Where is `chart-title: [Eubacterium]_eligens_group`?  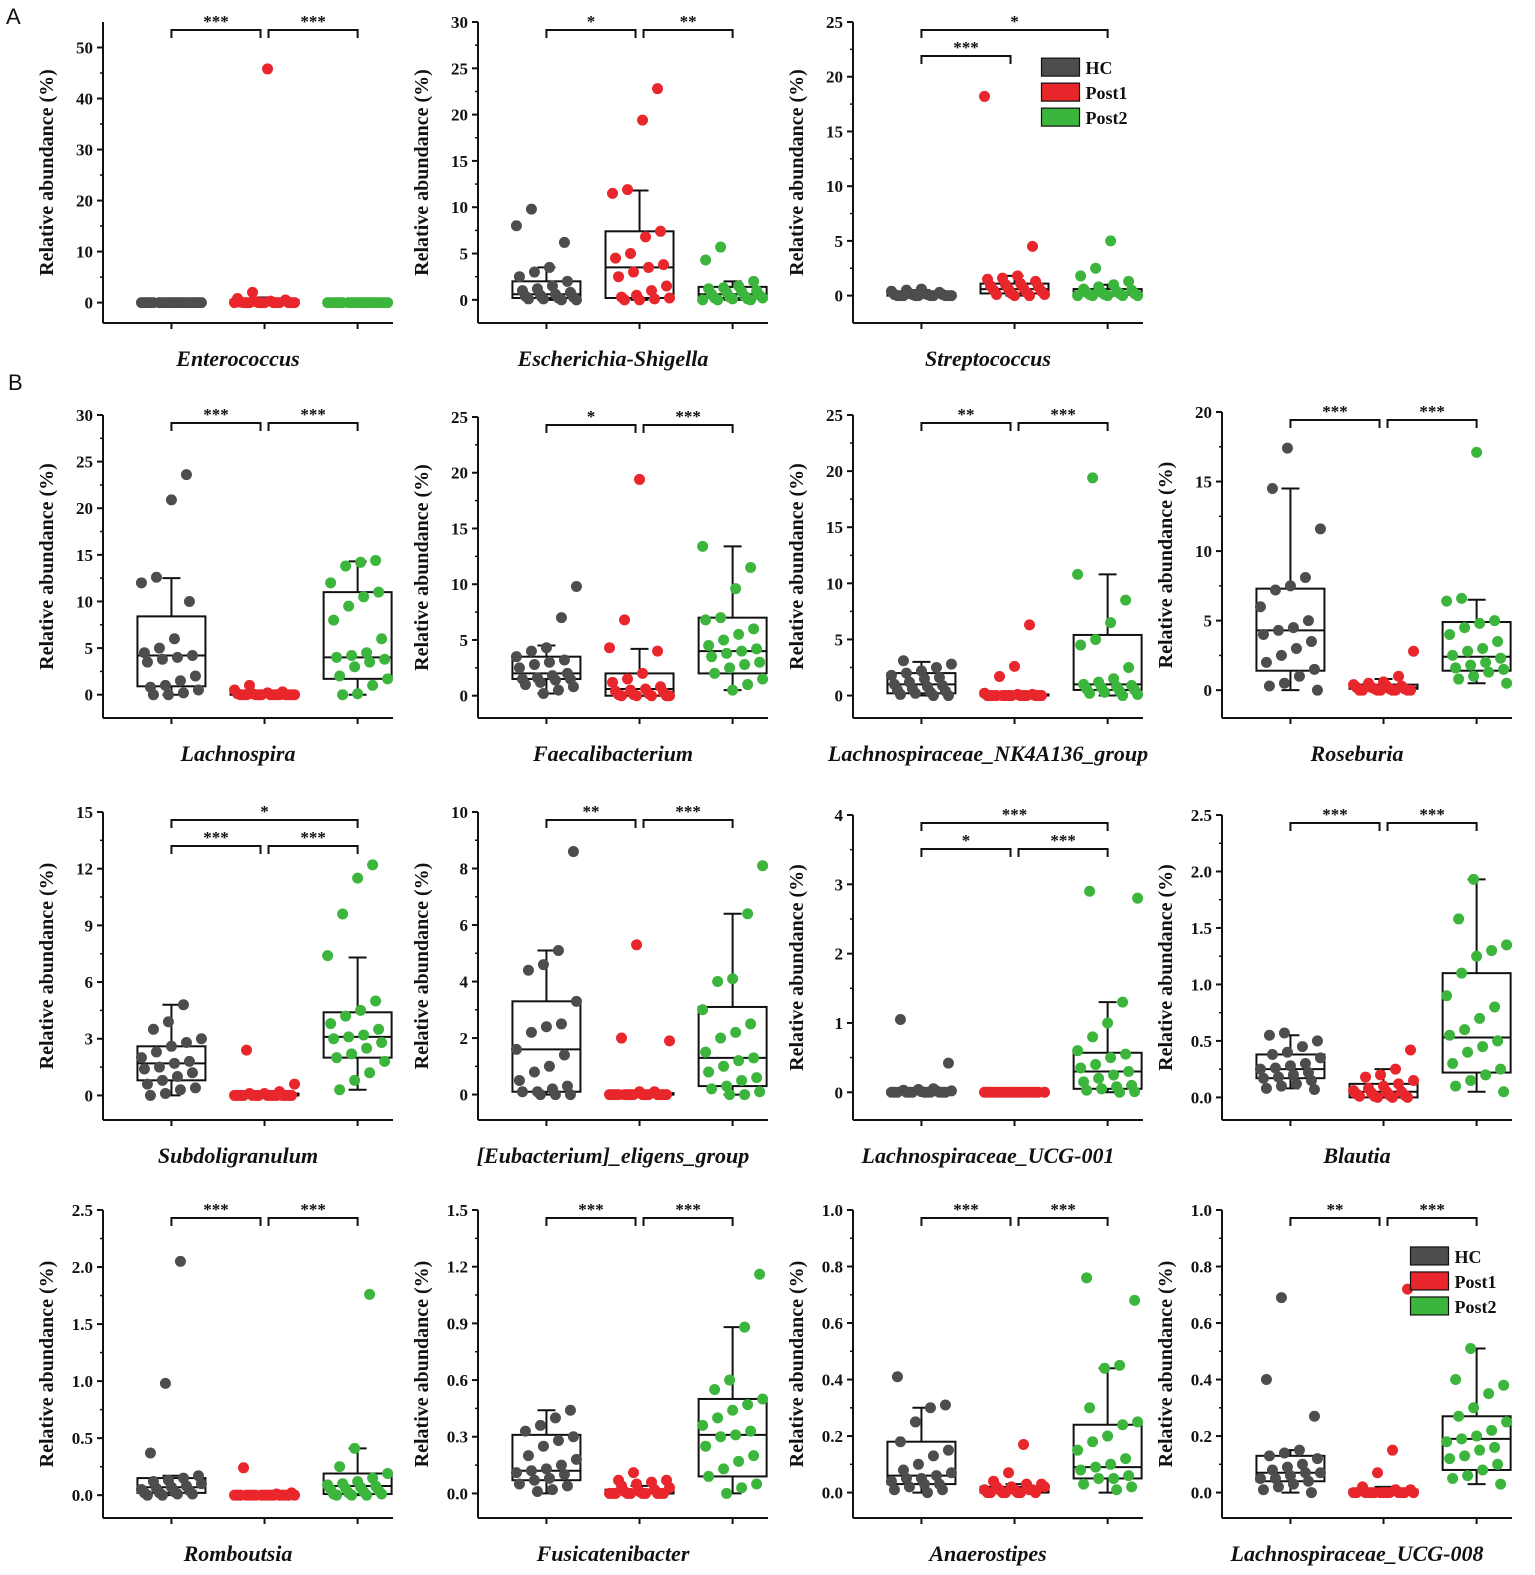 chart-title: [Eubacterium]_eligens_group is located at coordinates (613, 1155).